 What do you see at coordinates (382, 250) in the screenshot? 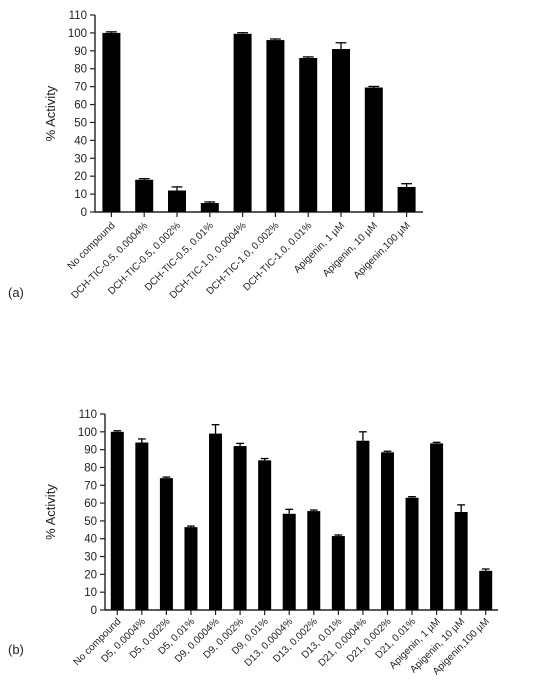
I see `x-category-label: Apigenin,100 µM` at bounding box center [382, 250].